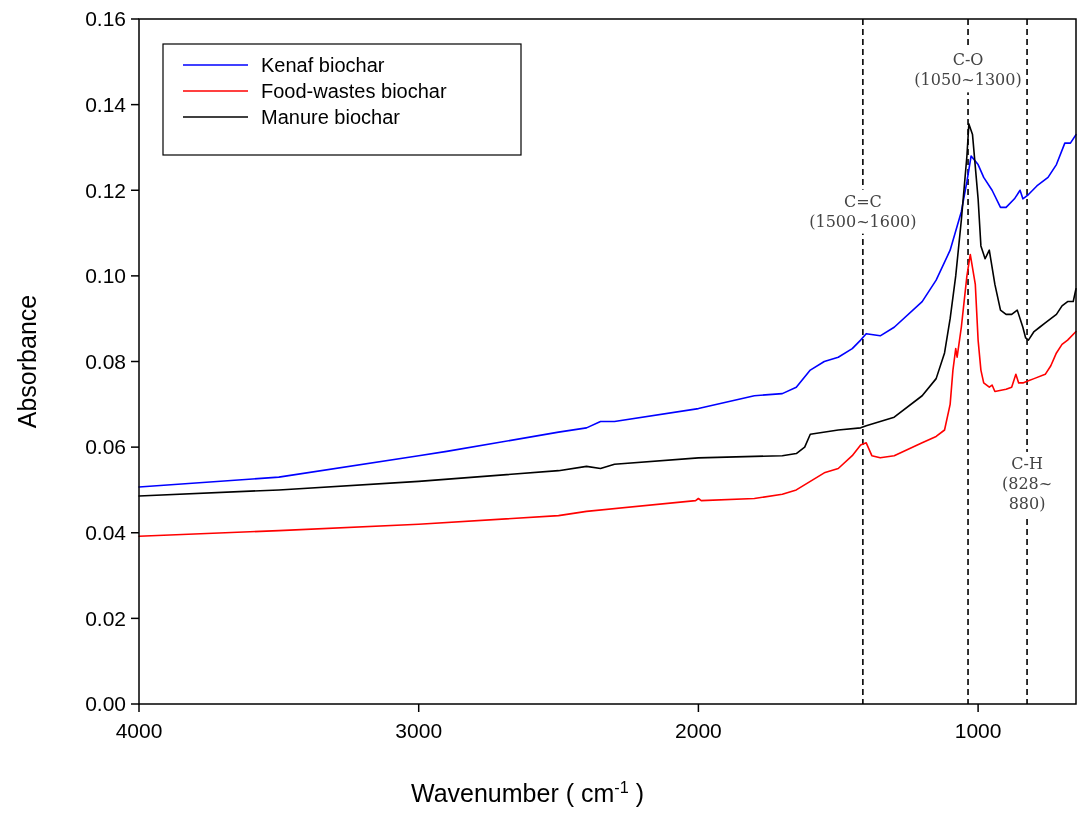 This screenshot has width=1080, height=831. I want to click on y-tick-label: 0.02, so click(105, 618).